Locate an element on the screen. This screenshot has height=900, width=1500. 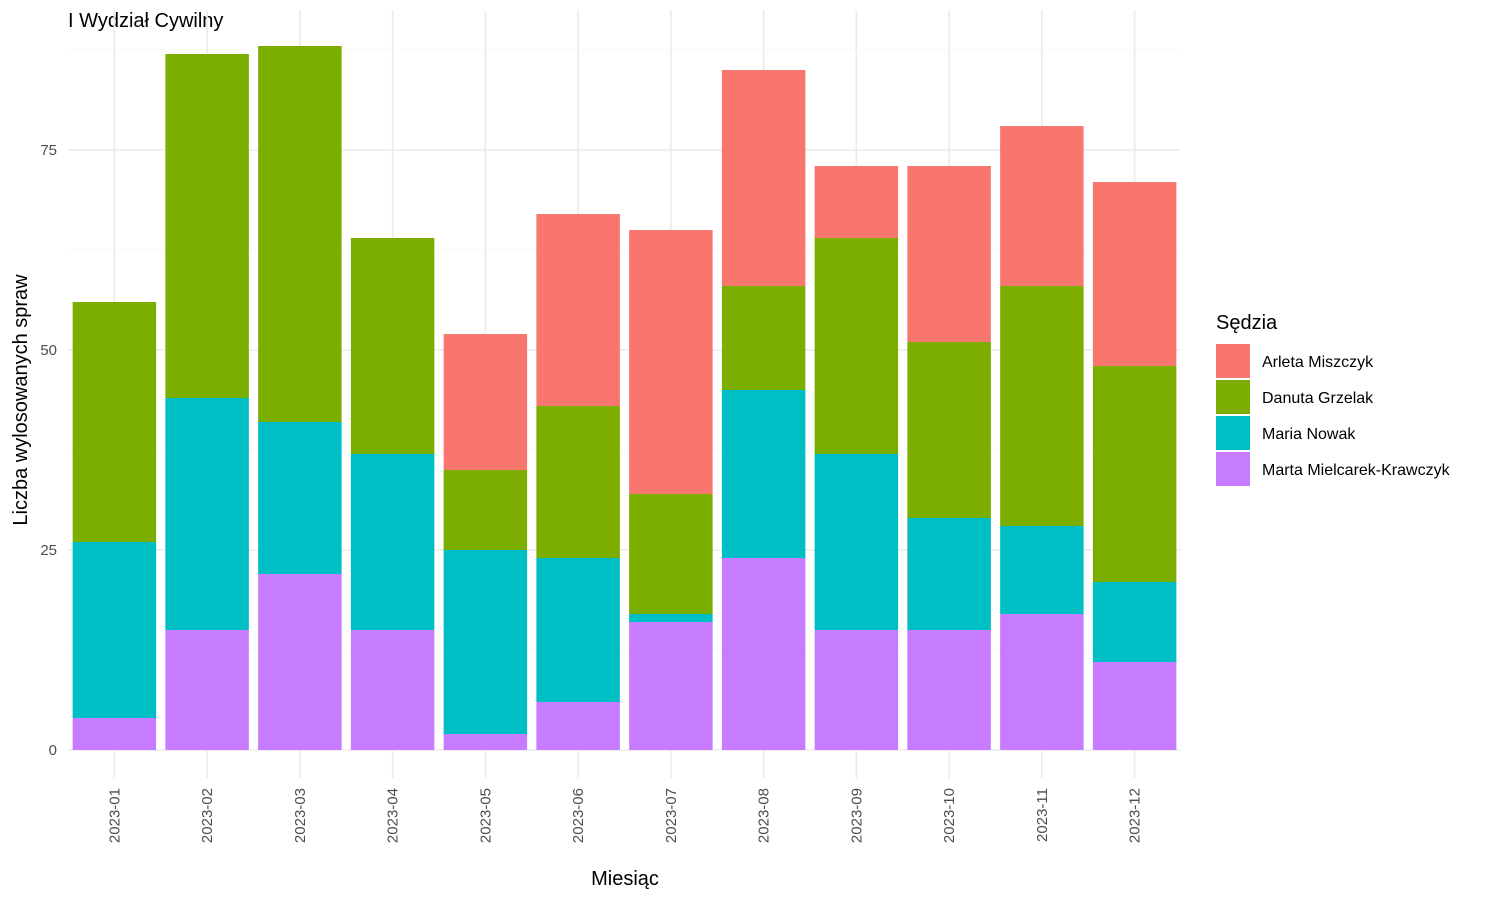
legend-label: Marta Mielcarek-Krawczyk is located at coordinates (1356, 470).